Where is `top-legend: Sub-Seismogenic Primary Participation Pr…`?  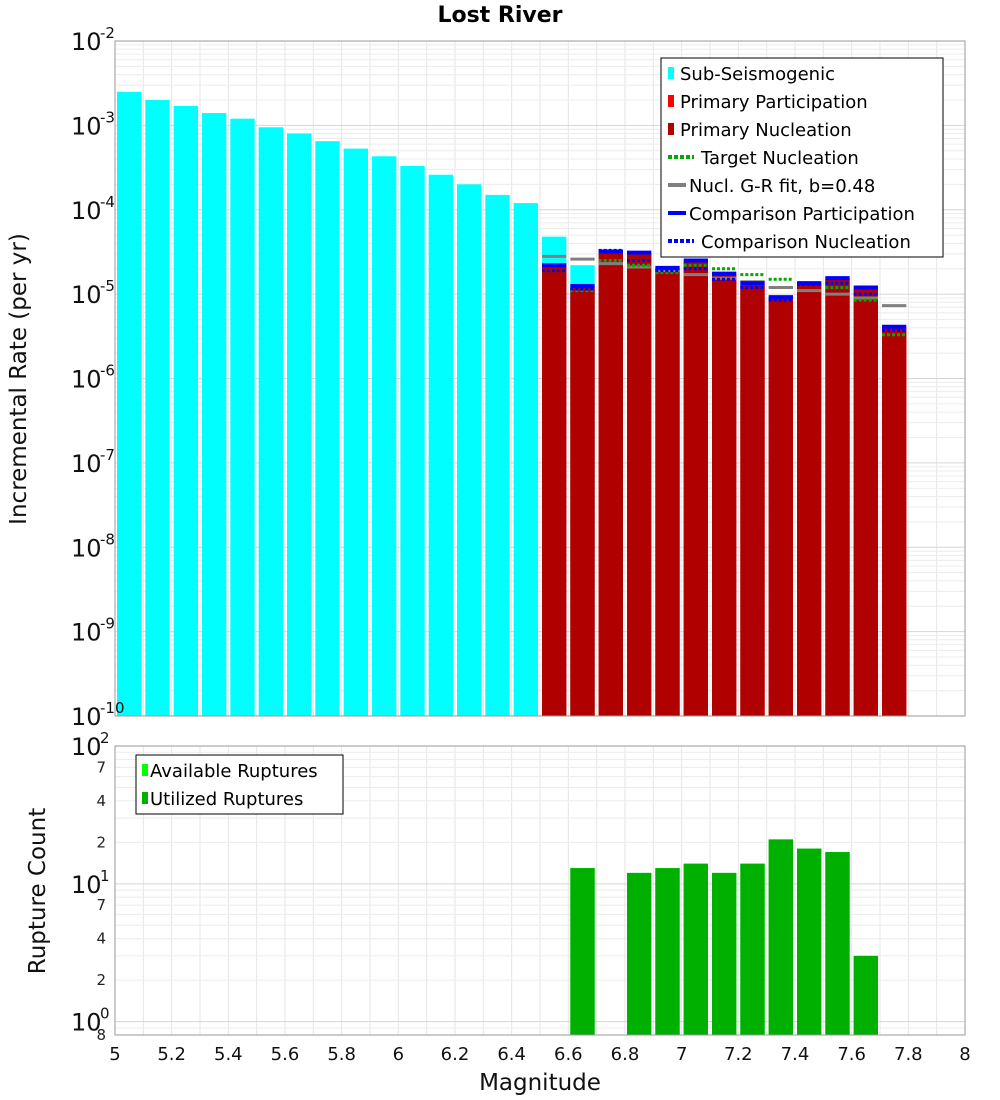 top-legend: Sub-Seismogenic Primary Participation Pr… is located at coordinates (802, 157).